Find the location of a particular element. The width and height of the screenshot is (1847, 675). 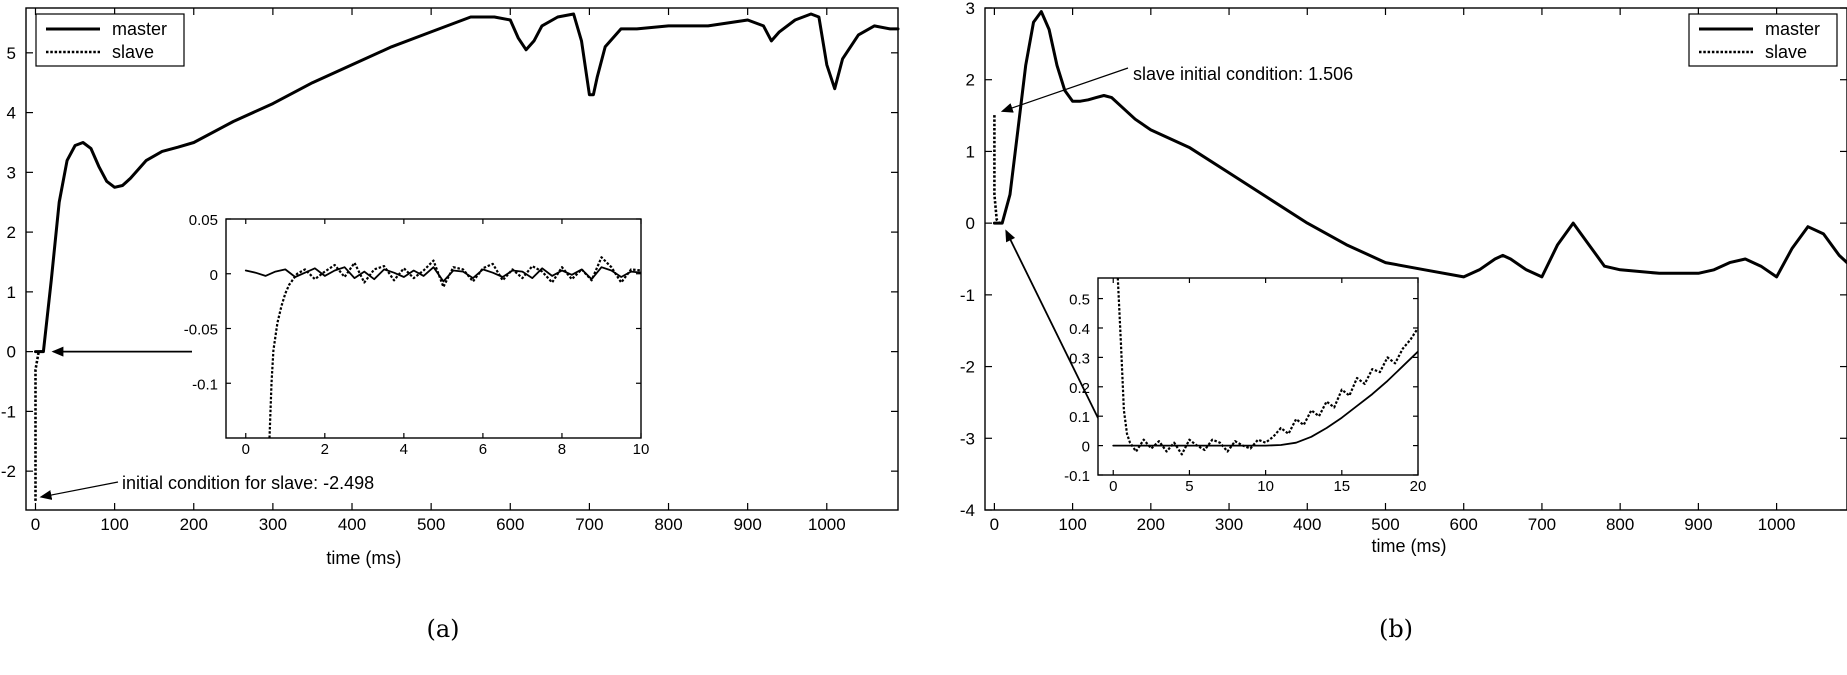

b-inset-xtick-label: 5 is located at coordinates (1189, 486).